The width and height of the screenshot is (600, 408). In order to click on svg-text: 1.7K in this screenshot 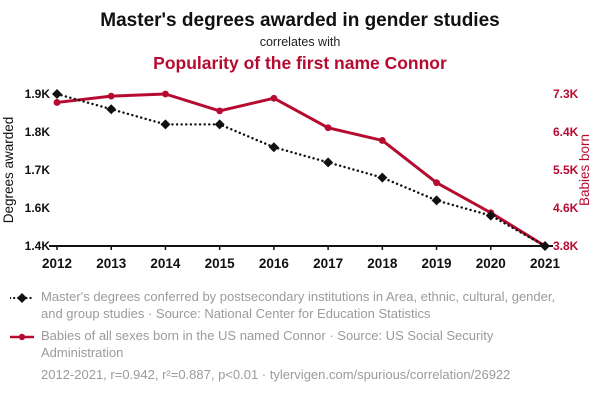, I will do `click(38, 170)`.